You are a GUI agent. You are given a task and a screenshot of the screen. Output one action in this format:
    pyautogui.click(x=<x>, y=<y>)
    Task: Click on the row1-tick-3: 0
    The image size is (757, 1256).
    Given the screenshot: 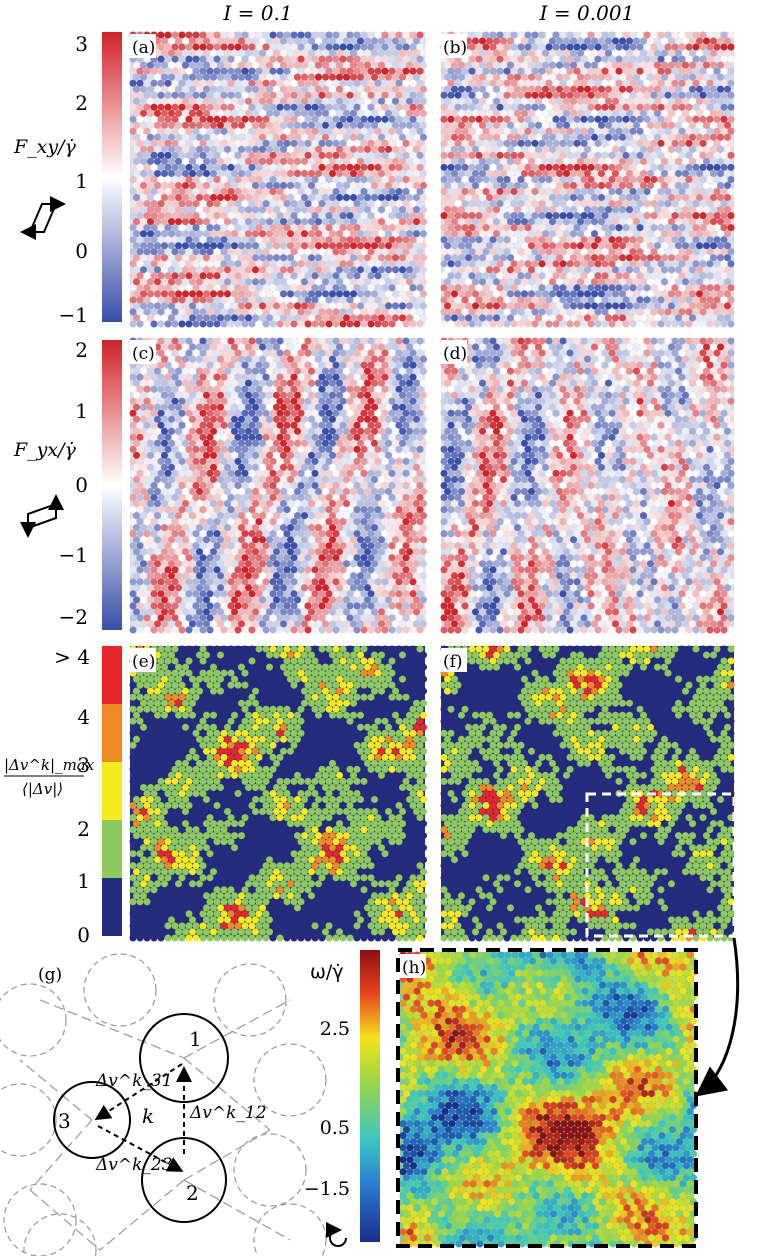 What is the action you would take?
    pyautogui.click(x=81, y=251)
    